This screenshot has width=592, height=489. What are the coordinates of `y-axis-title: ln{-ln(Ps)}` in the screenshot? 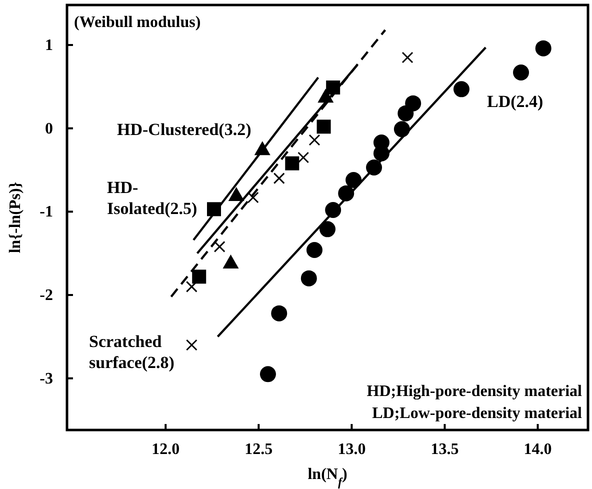 It's located at (15, 218).